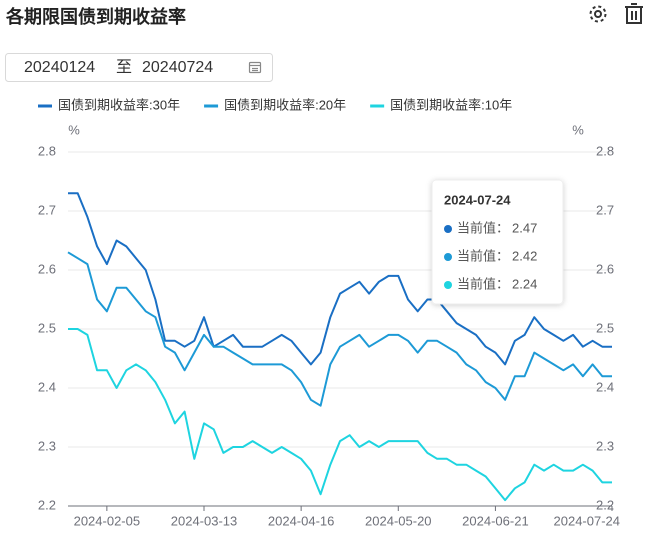 This screenshot has height=544, width=648. I want to click on y-tick-label: 2.5, so click(47, 327).